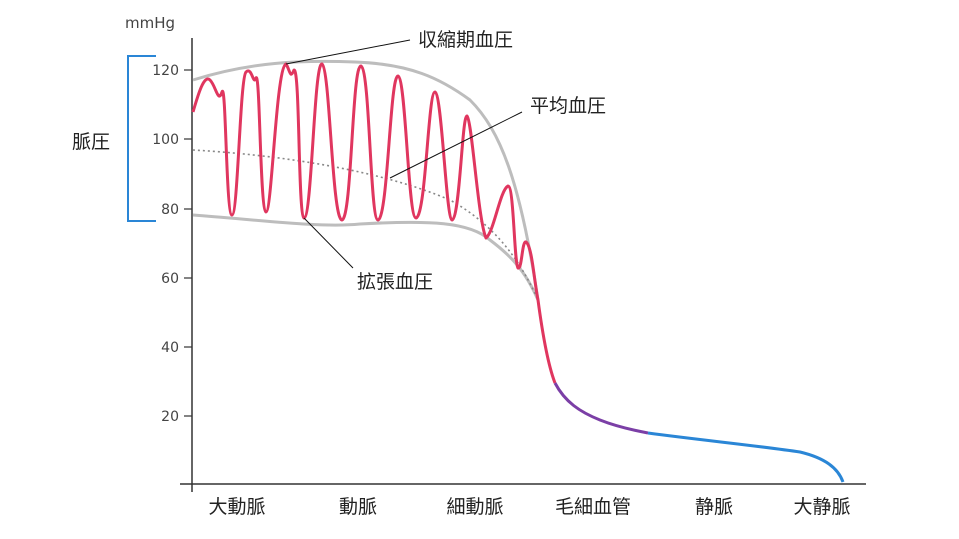 This screenshot has width=959, height=539. Describe the element at coordinates (465, 40) in the screenshot. I see `systolic-label: 収縮期血圧` at that location.